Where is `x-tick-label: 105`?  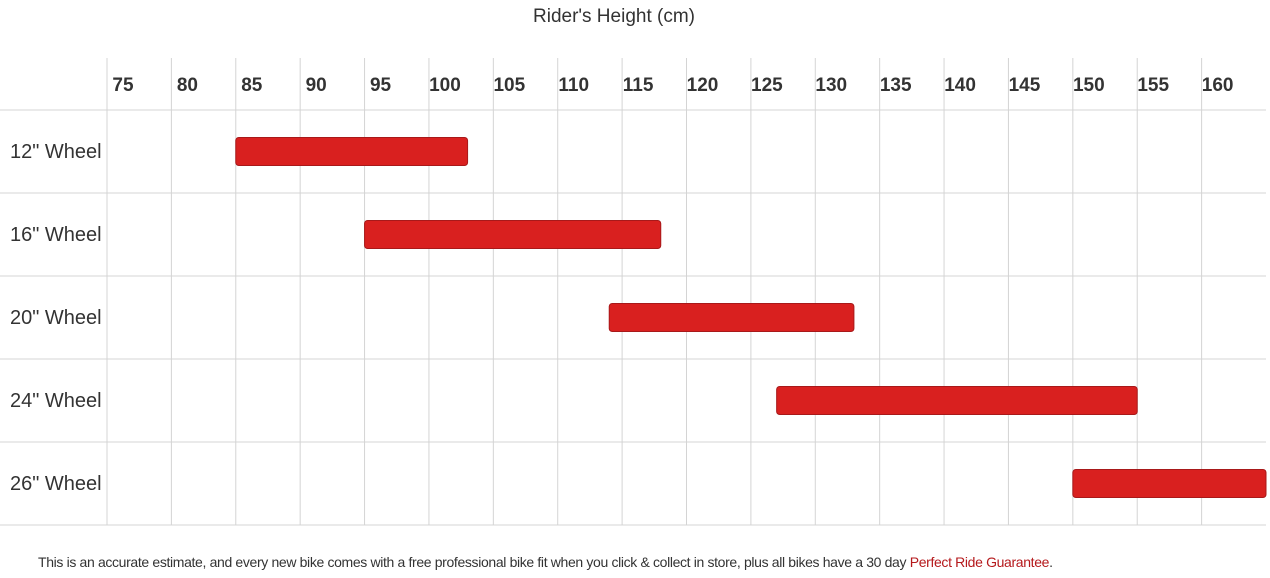 x-tick-label: 105 is located at coordinates (509, 85).